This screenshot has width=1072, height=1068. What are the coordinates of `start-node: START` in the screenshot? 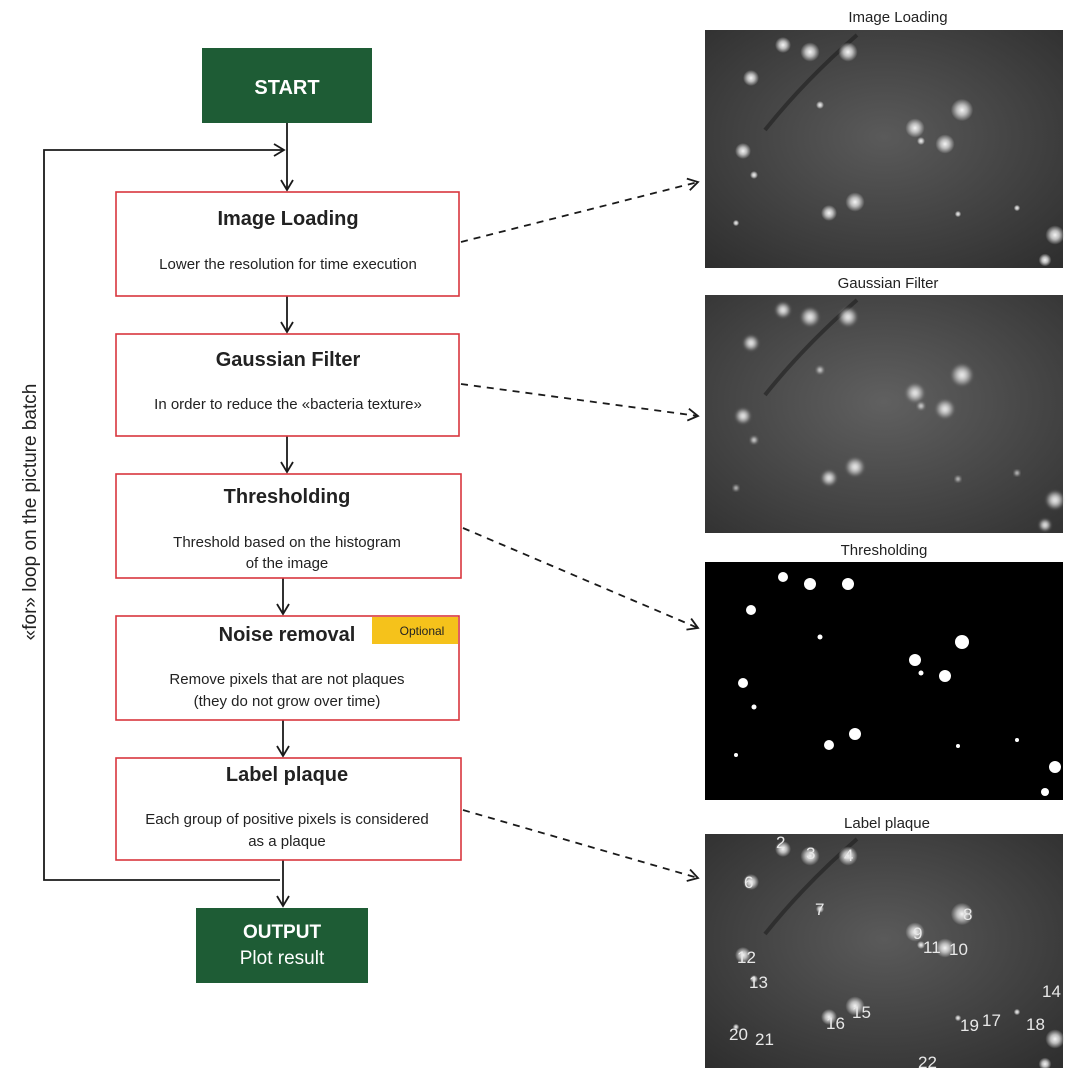 It's located at (287, 85).